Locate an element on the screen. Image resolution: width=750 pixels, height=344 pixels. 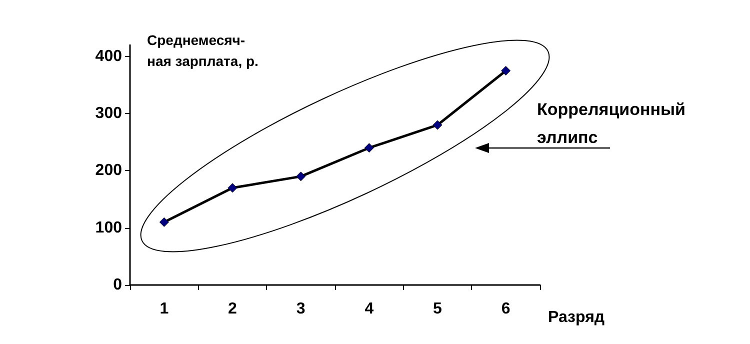
x-axis-title: Разряд is located at coordinates (576, 318).